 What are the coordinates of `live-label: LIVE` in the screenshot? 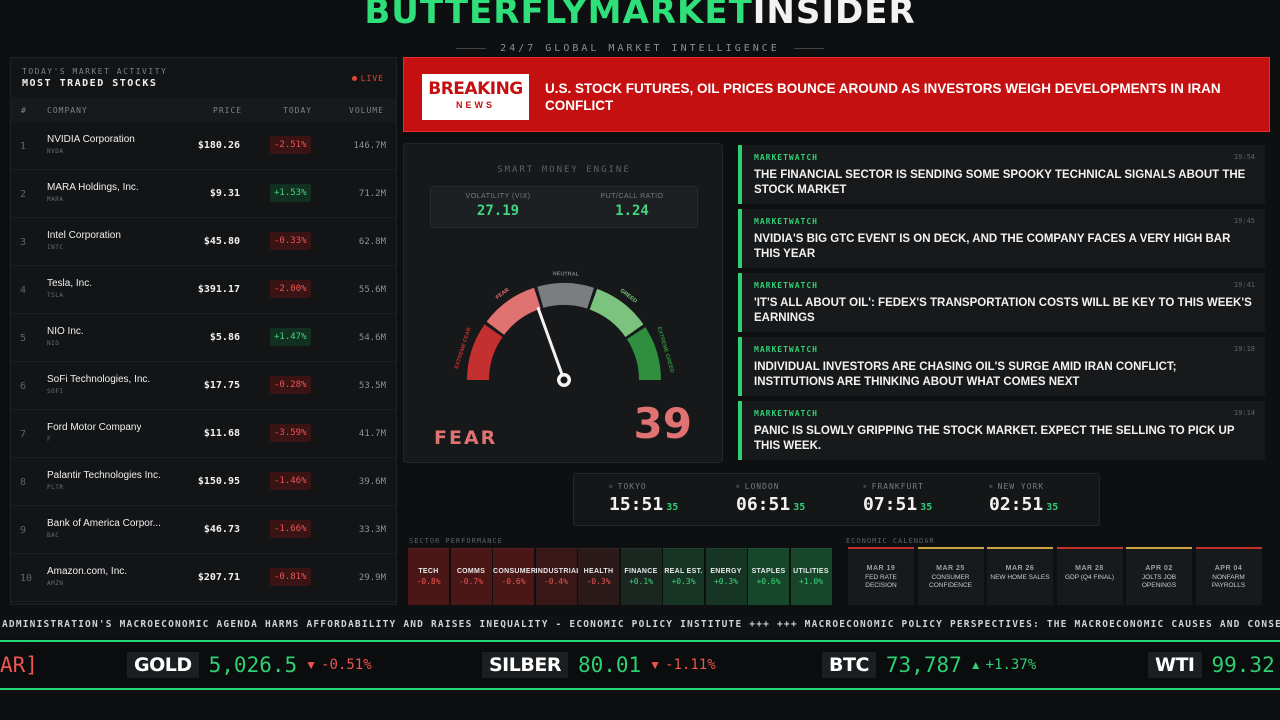 It's located at (372, 78).